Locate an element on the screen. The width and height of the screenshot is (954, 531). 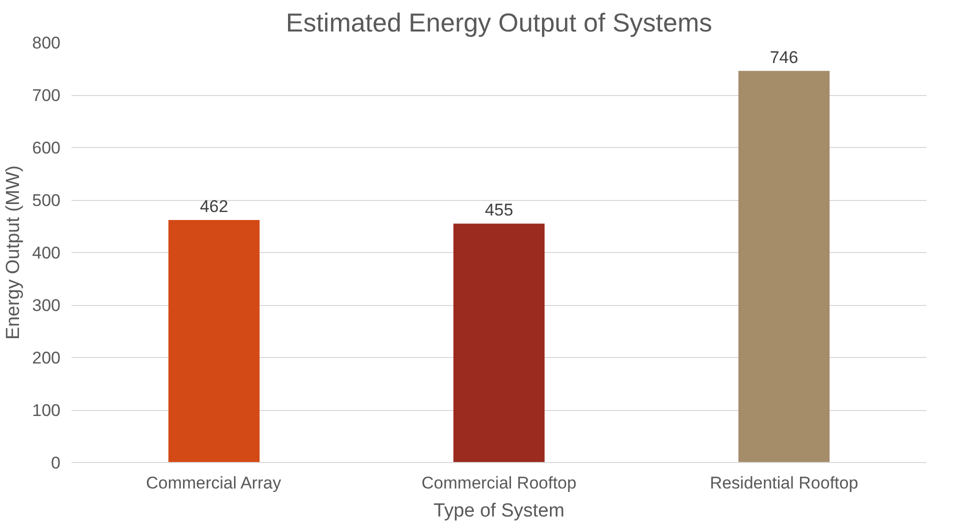
x-axis-title: Type of System is located at coordinates (499, 511).